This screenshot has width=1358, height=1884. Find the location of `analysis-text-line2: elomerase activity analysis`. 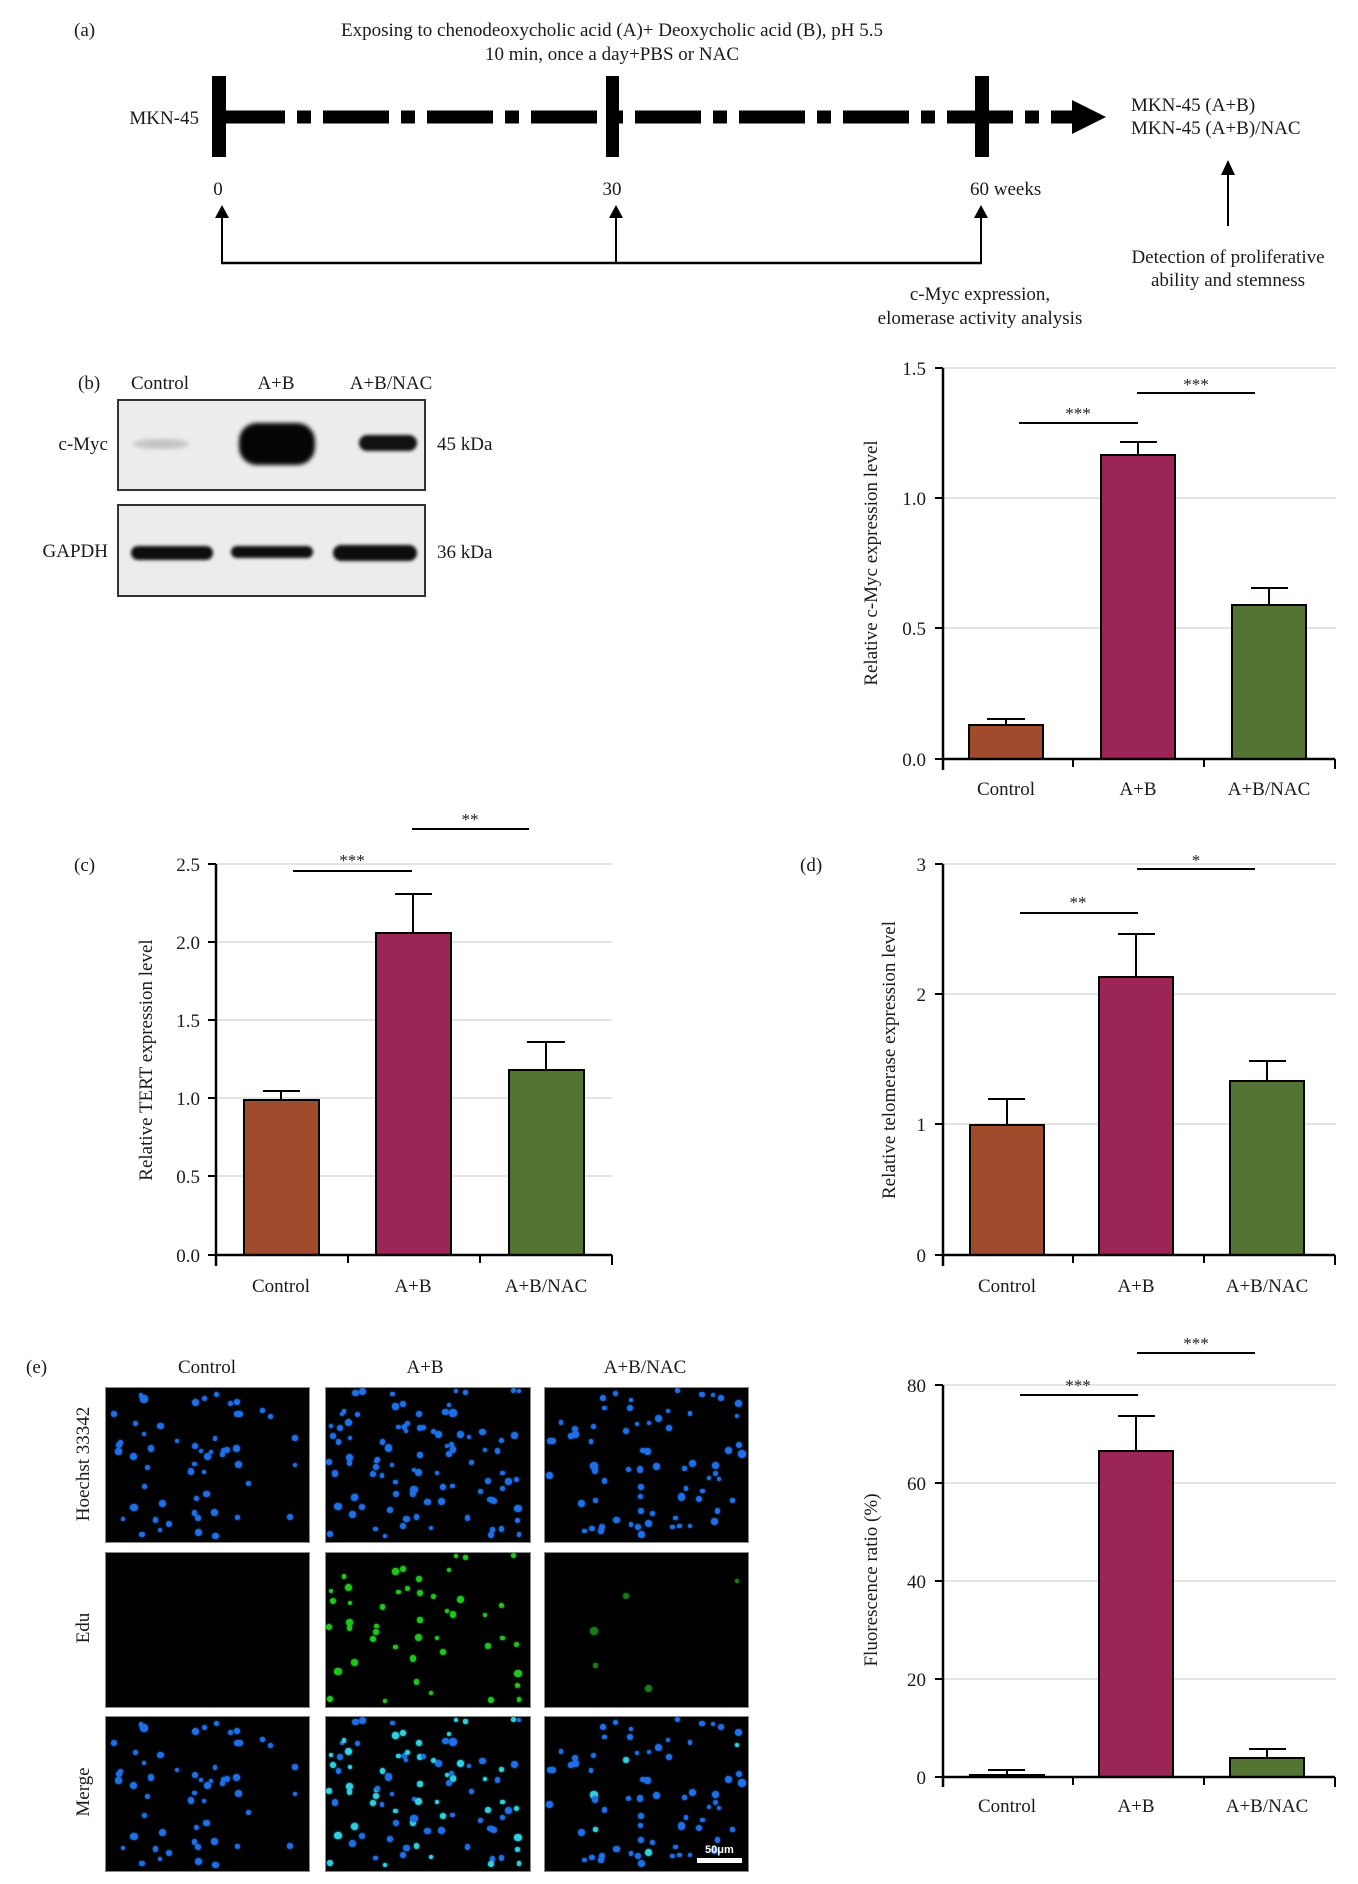

analysis-text-line2: elomerase activity analysis is located at coordinates (980, 318).